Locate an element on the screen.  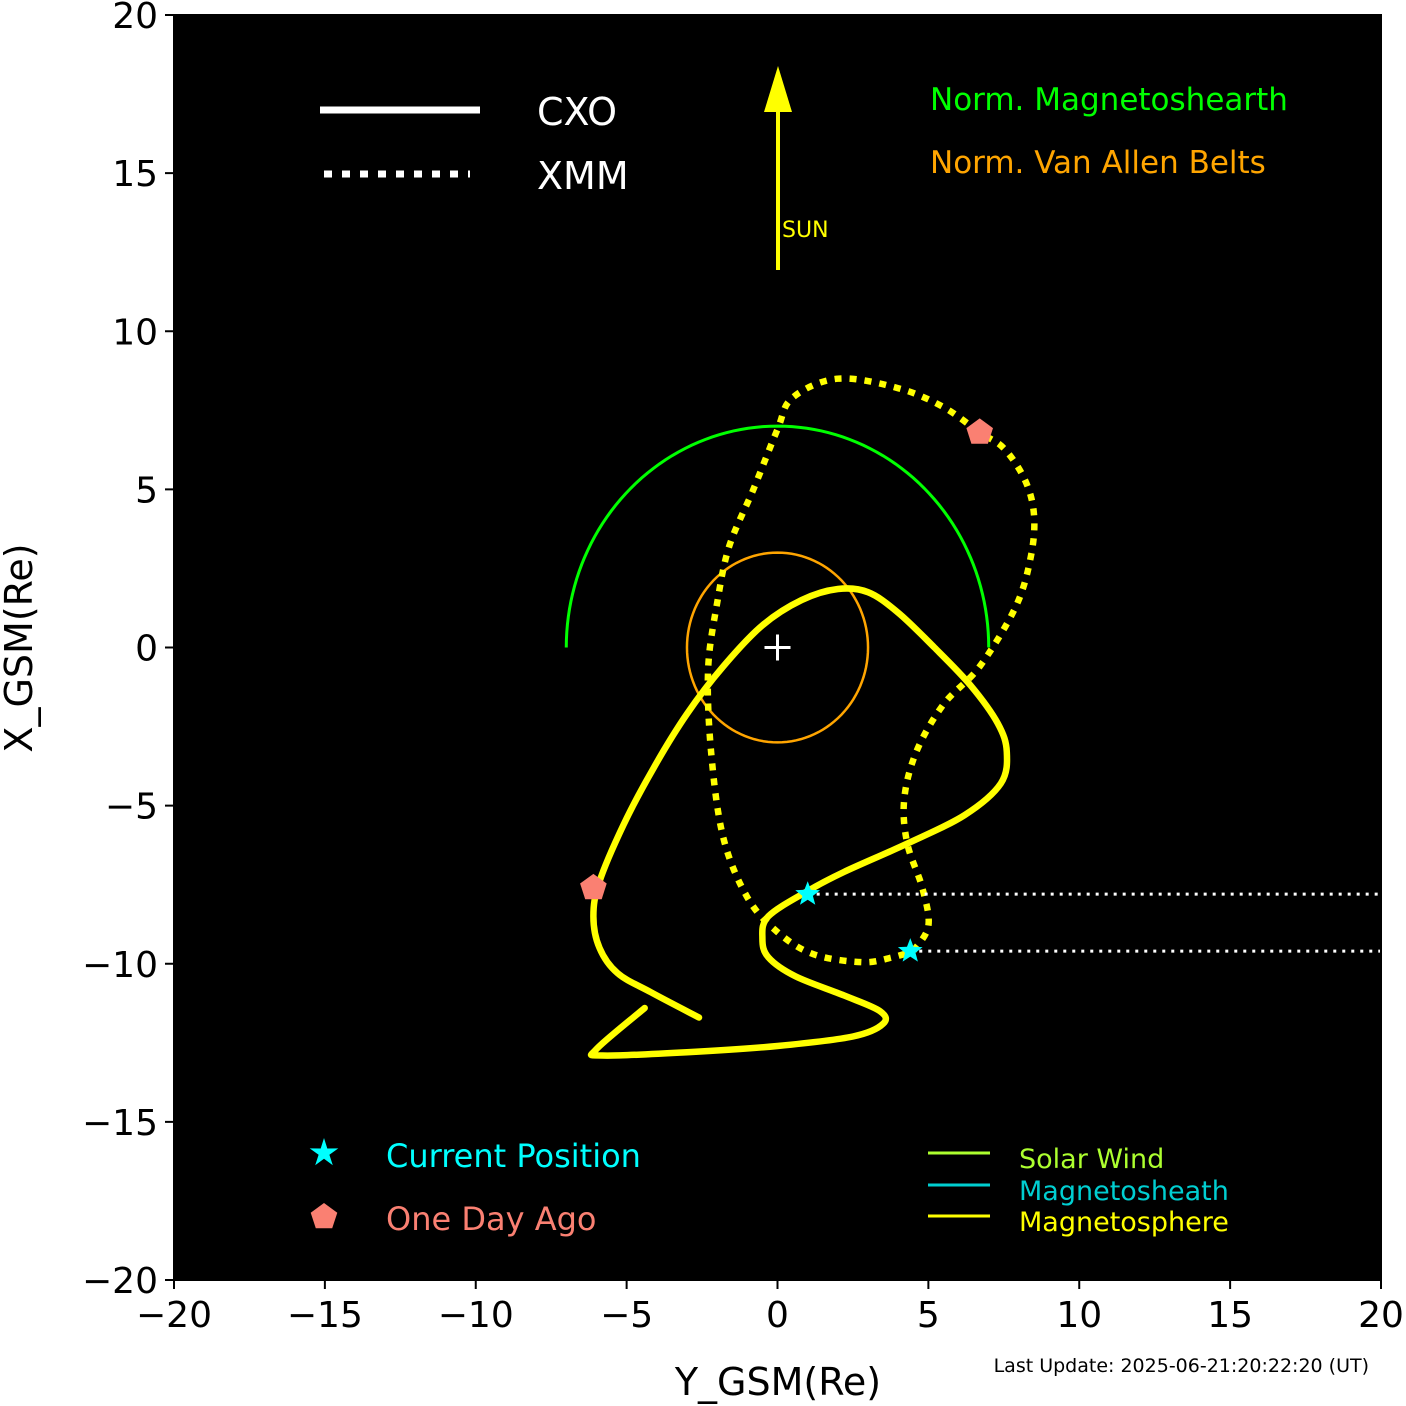
y-tick-label: −10 is located at coordinates (120, 965).